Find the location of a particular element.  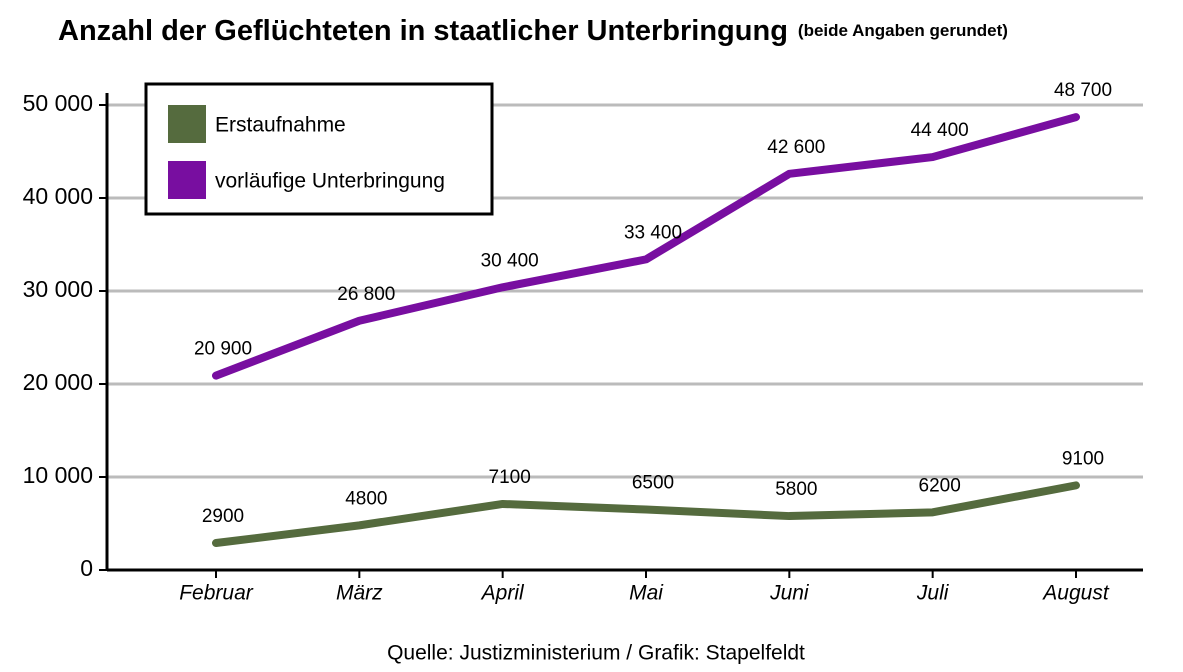

data-label: 4800 is located at coordinates (366, 498).